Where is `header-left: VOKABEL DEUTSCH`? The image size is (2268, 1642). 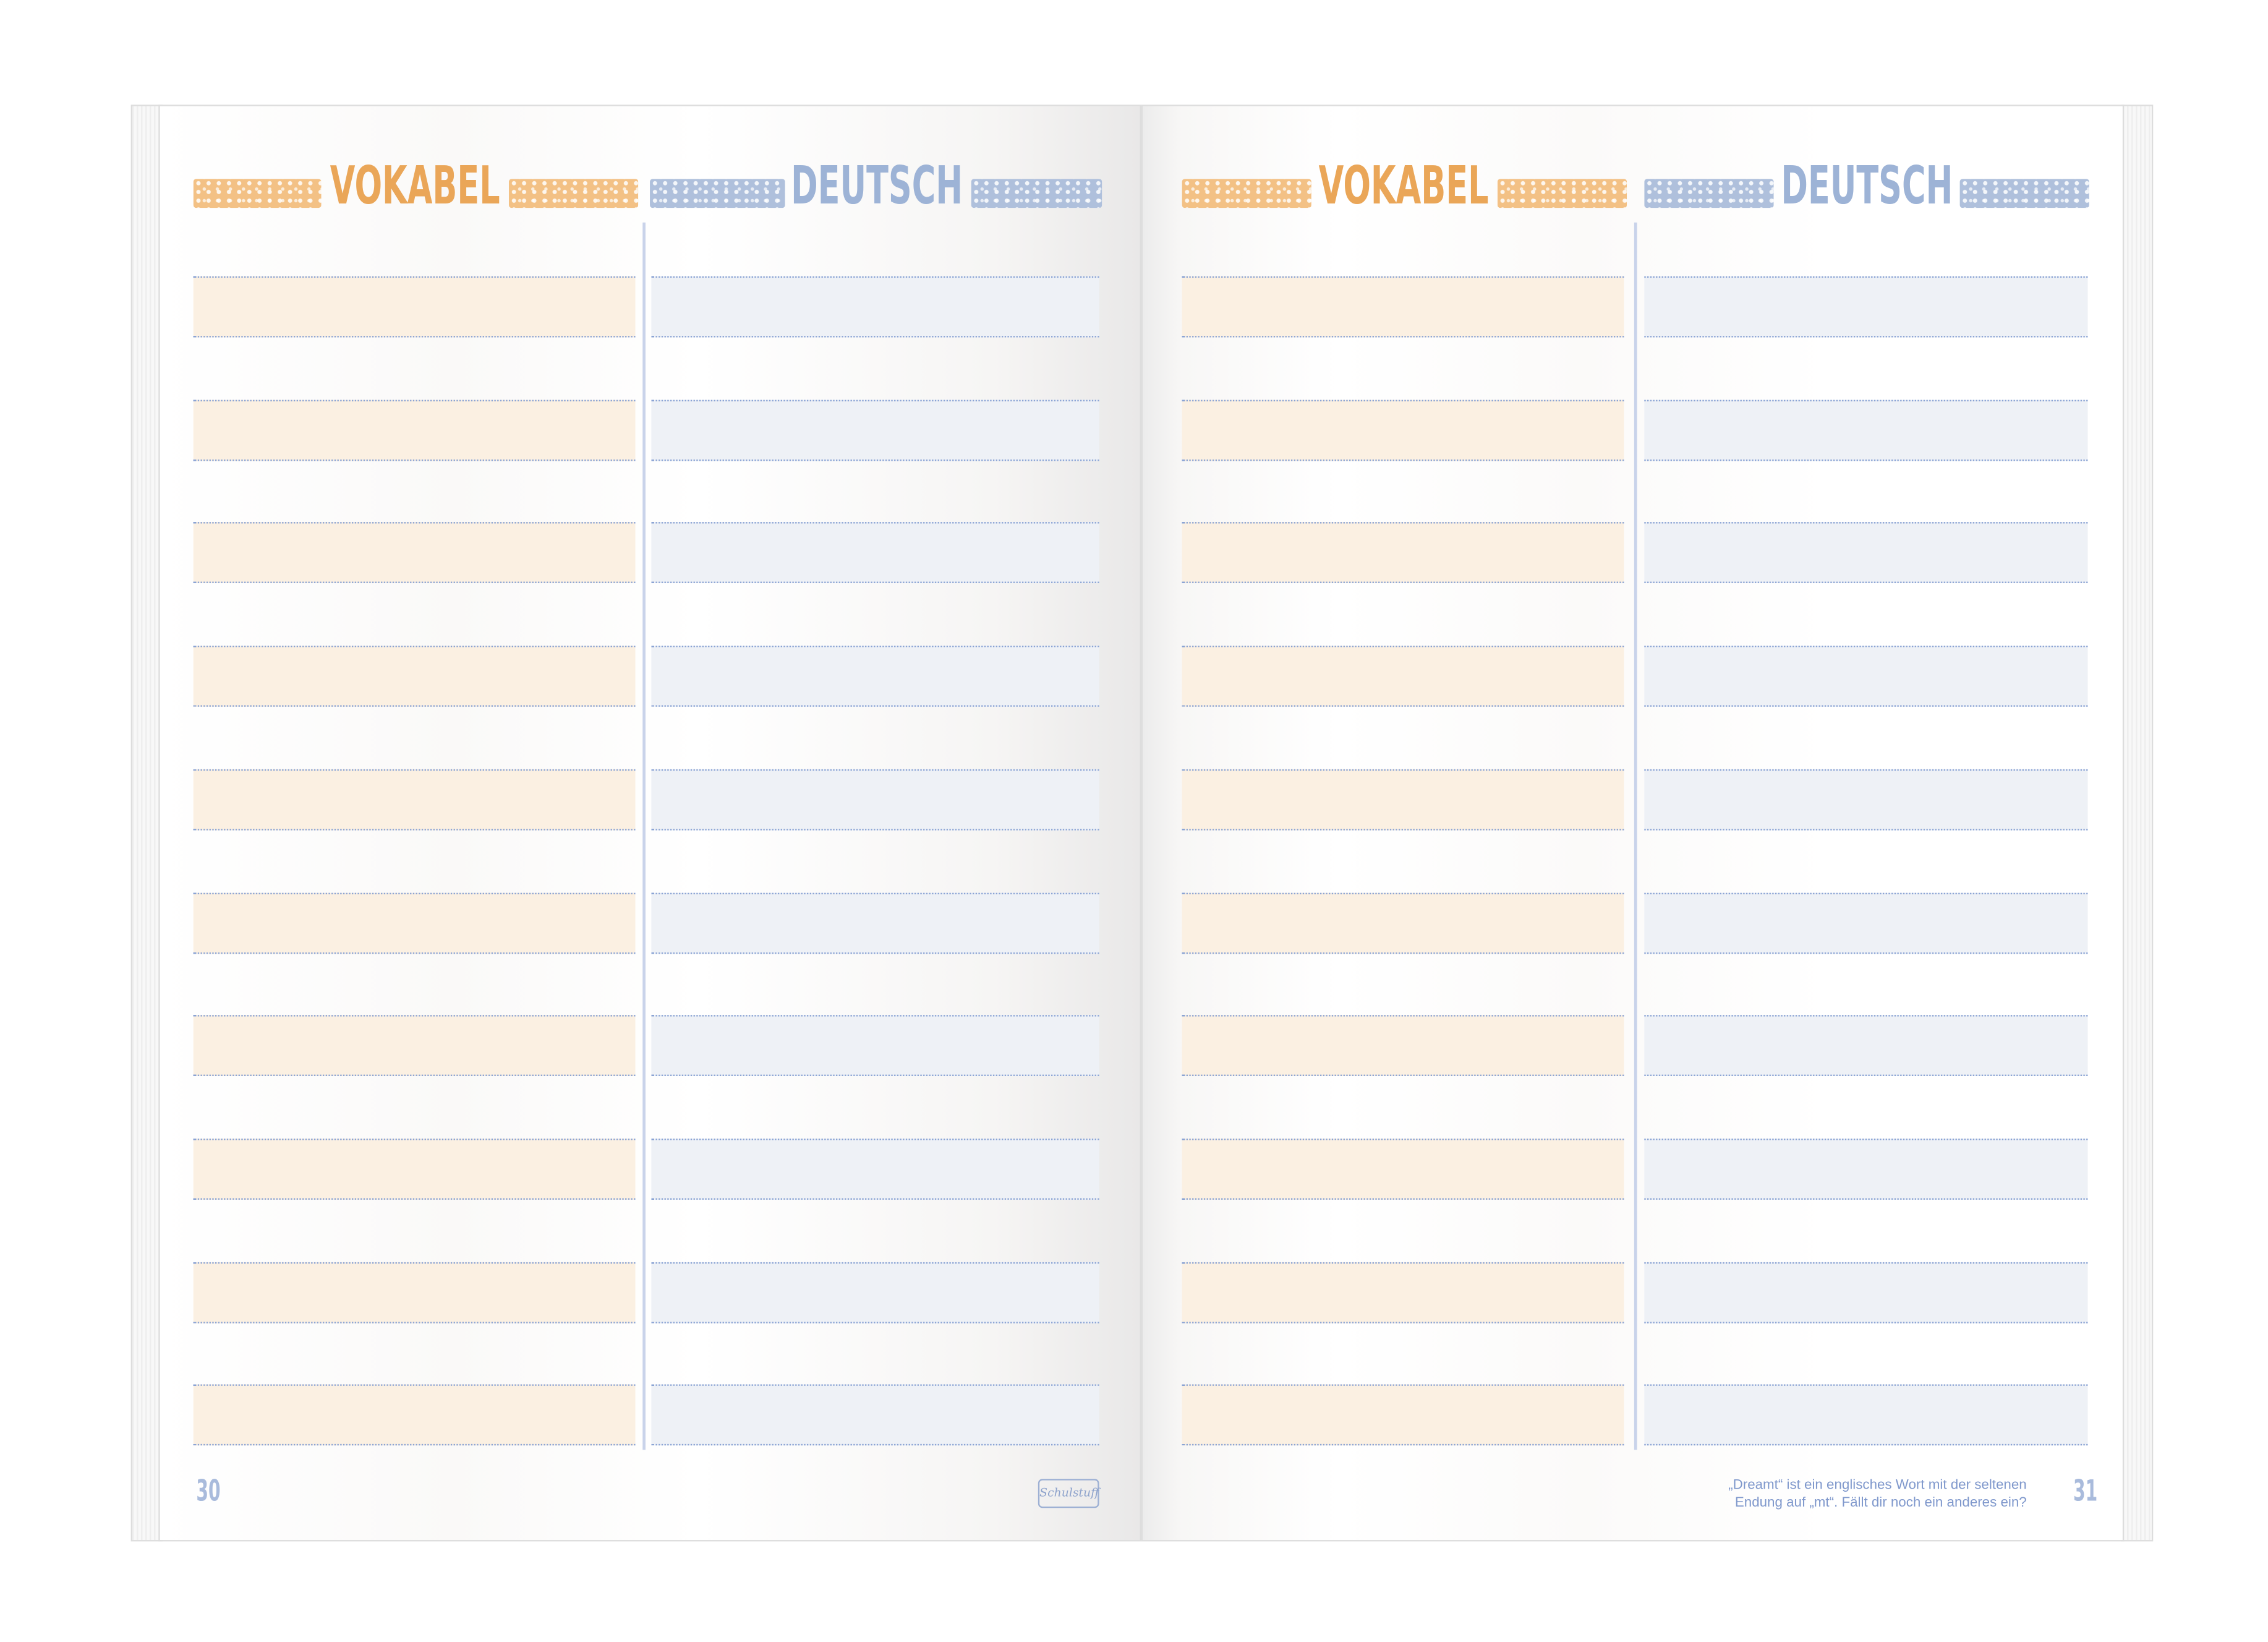 header-left: VOKABEL DEUTSCH is located at coordinates (650, 187).